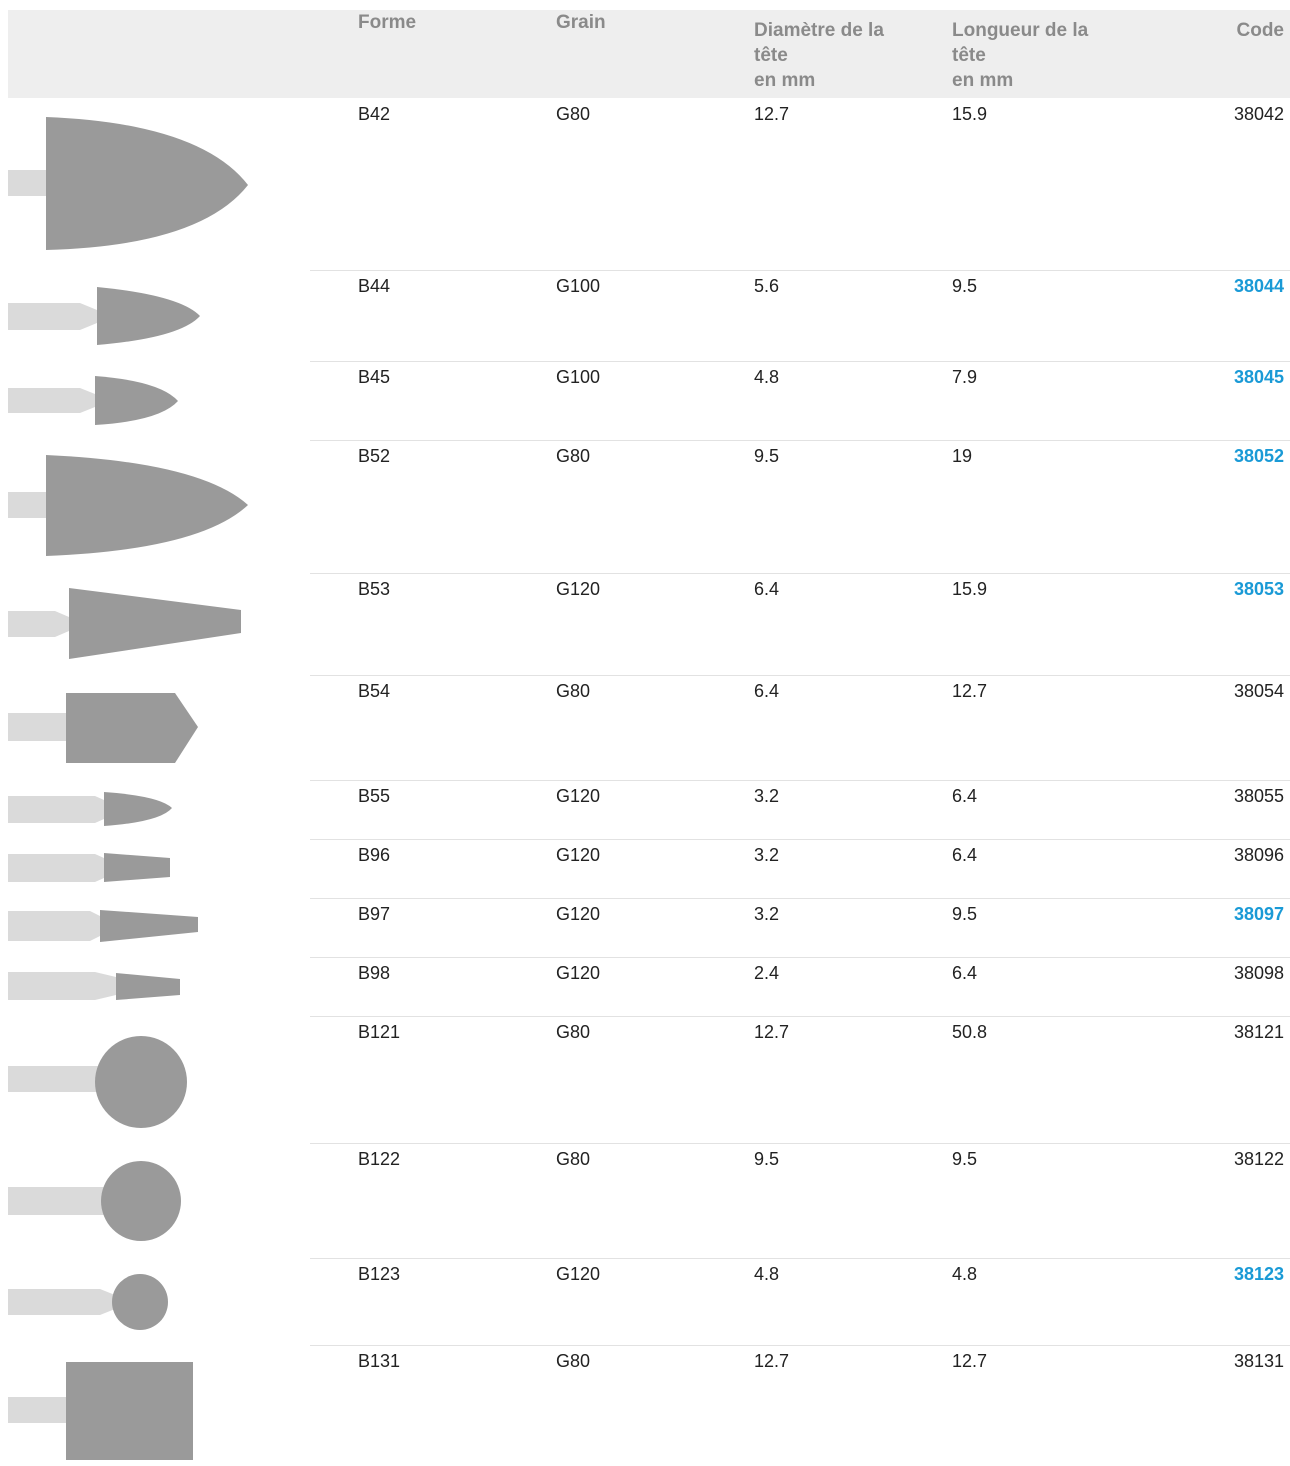 This screenshot has width=1290, height=1466. Describe the element at coordinates (1258, 286) in the screenshot. I see `code-link: 38044` at that location.